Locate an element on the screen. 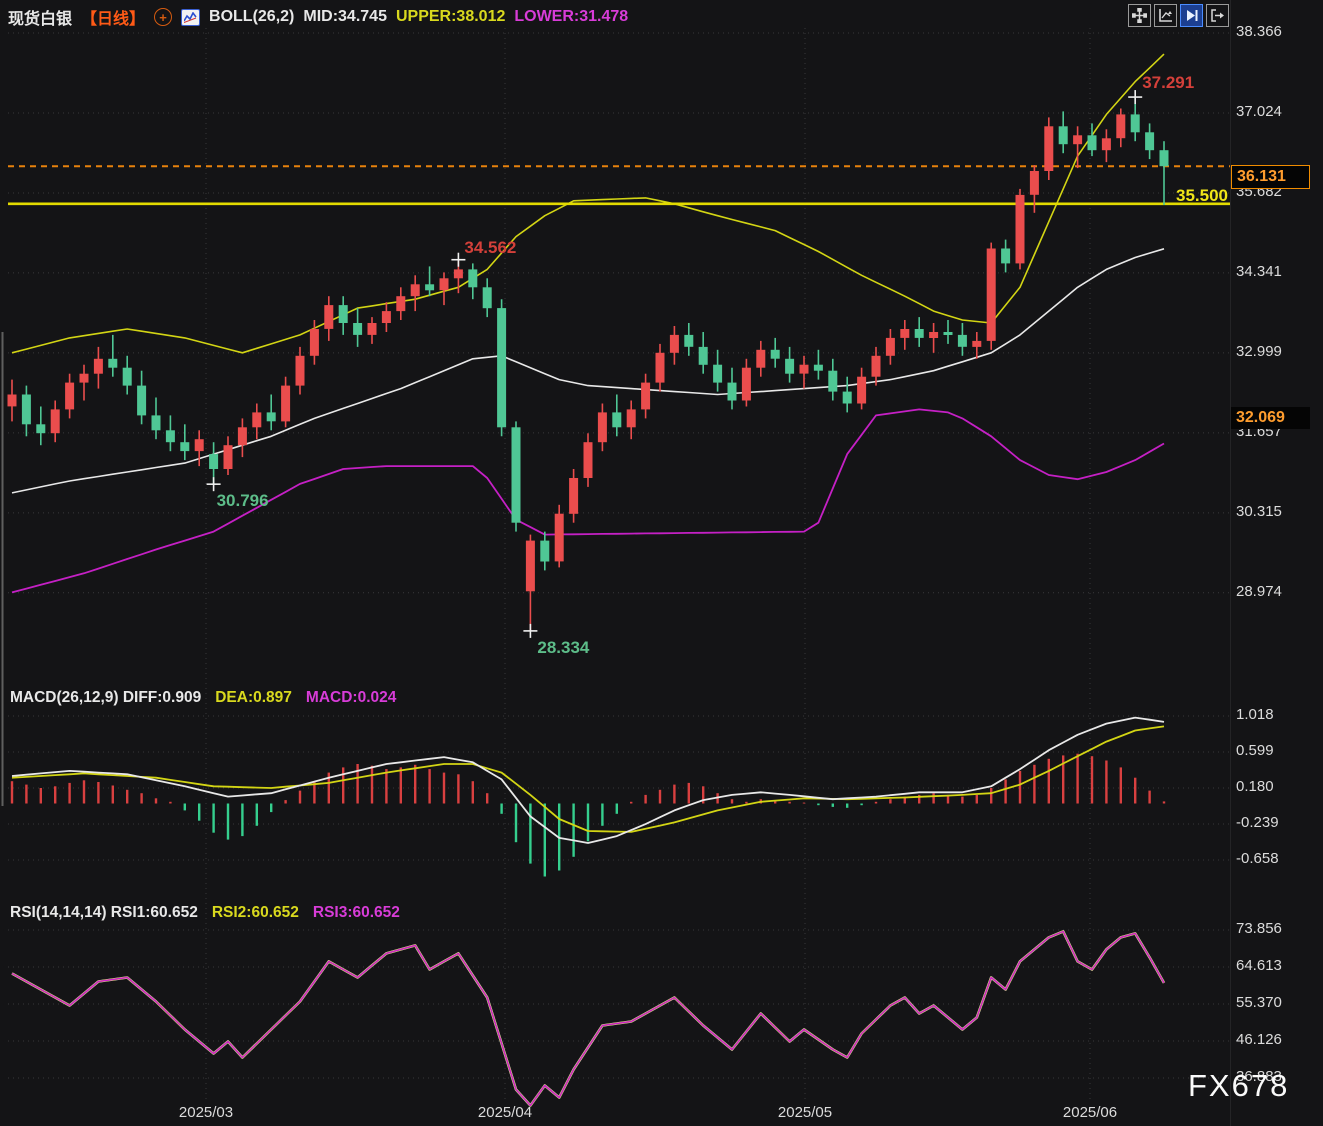  move-cross-icon is located at coordinates (1139, 15).